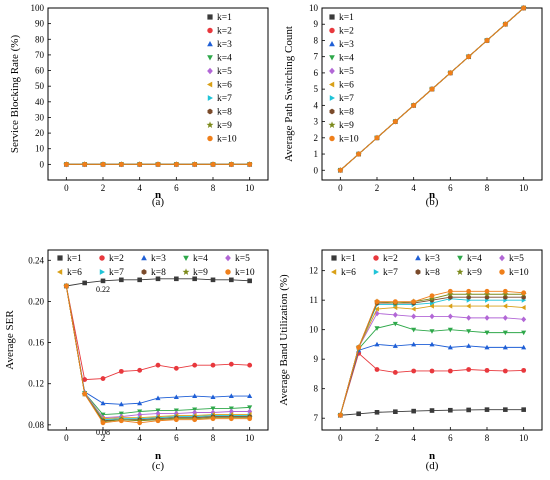 This screenshot has width=550, height=480. What do you see at coordinates (15, 94) in the screenshot?
I see `y-axis-label: Service Blocking Rate (%)` at bounding box center [15, 94].